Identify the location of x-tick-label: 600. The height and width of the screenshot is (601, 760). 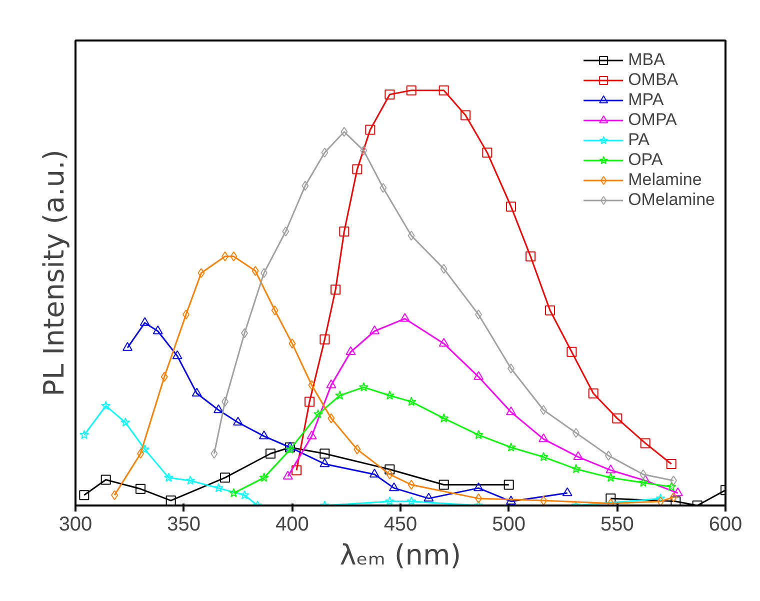
(725, 525).